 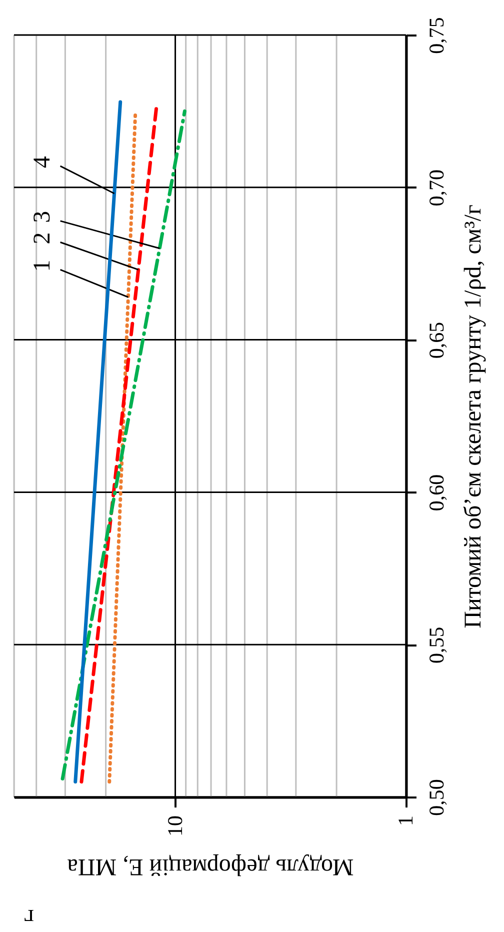 I want to click on text: 1, so click(x=42, y=266).